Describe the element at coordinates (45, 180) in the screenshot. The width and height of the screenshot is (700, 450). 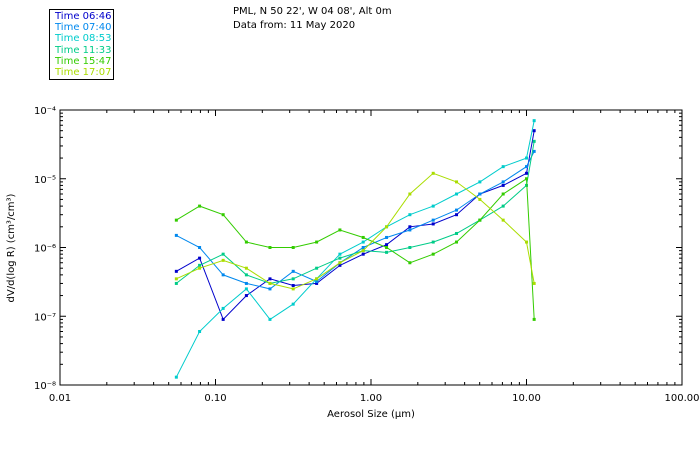
I see `y-tick-label: 10⁻⁵` at that location.